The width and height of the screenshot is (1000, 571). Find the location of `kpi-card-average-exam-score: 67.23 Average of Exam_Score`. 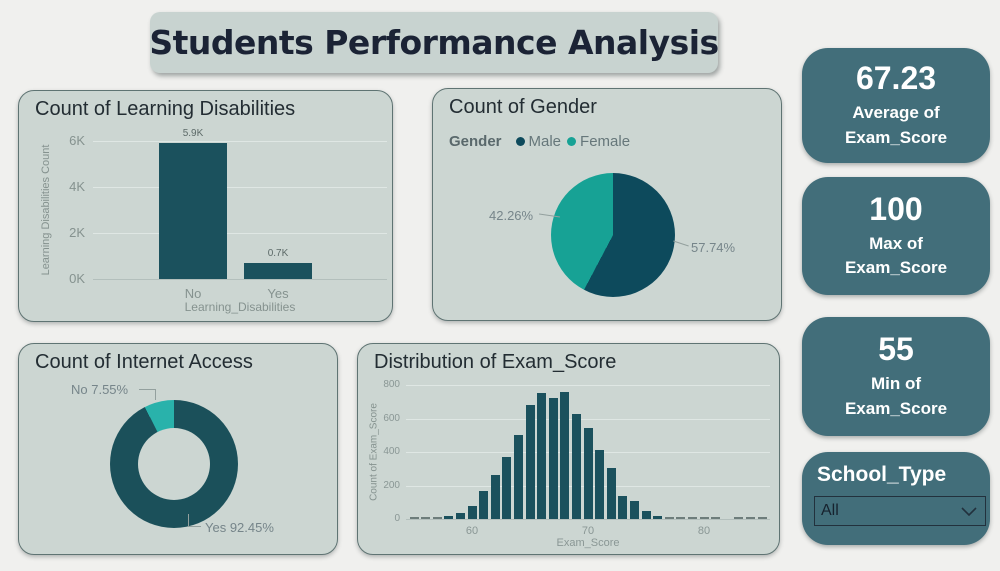

kpi-card-average-exam-score: 67.23 Average of Exam_Score is located at coordinates (896, 105).